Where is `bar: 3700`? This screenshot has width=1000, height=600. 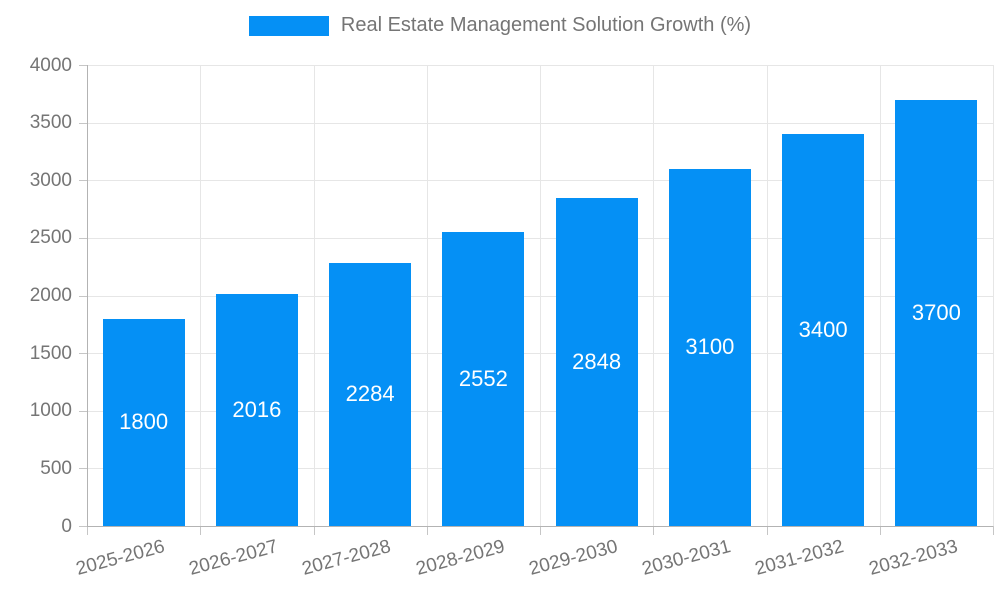 bar: 3700 is located at coordinates (936, 312).